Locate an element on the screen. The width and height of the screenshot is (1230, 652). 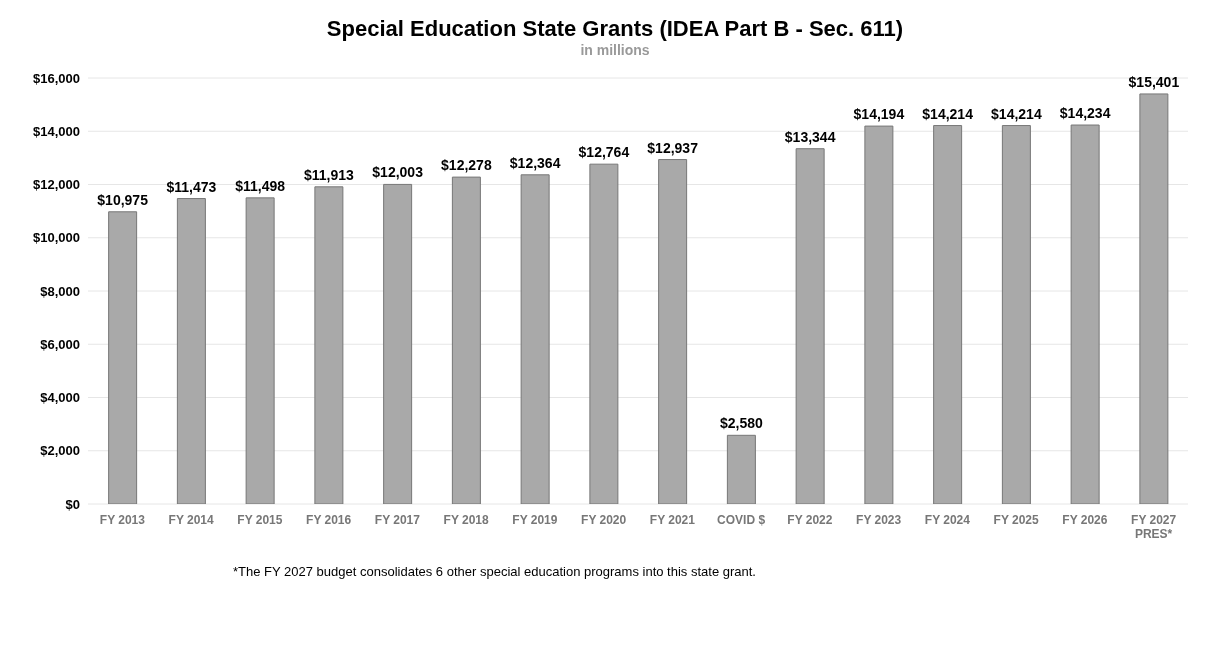
data-label: $11,913 is located at coordinates (328, 174).